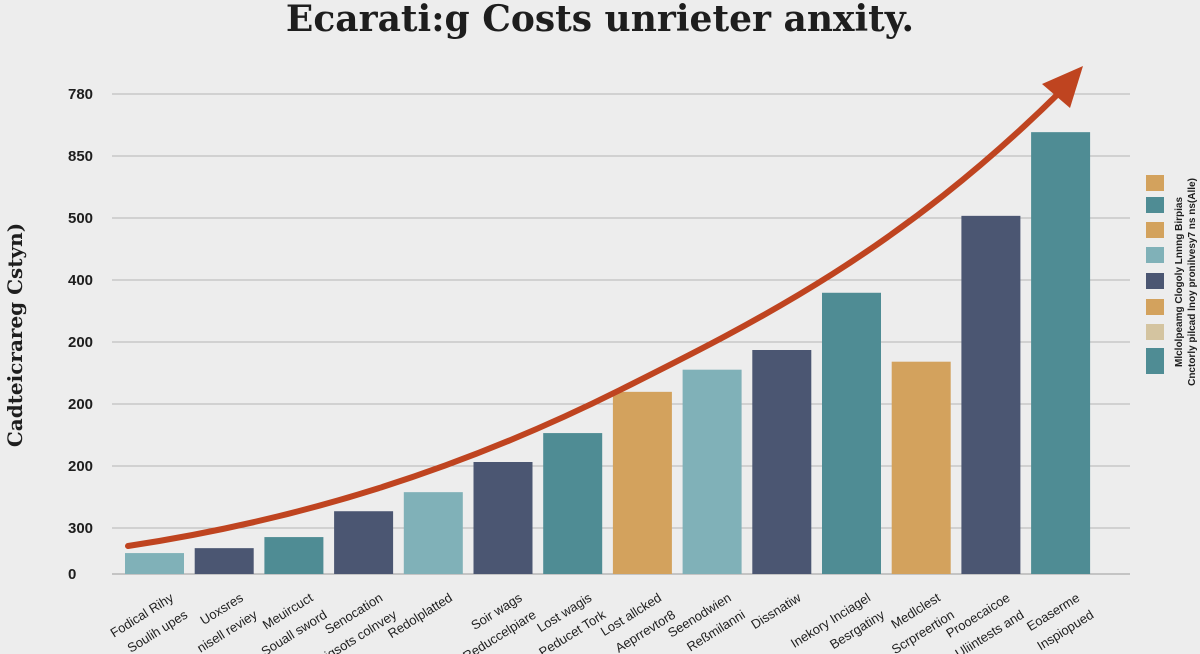  What do you see at coordinates (600, 20) in the screenshot?
I see `chart-title: Ecaratі:g Costs unrieter anxity.` at bounding box center [600, 20].